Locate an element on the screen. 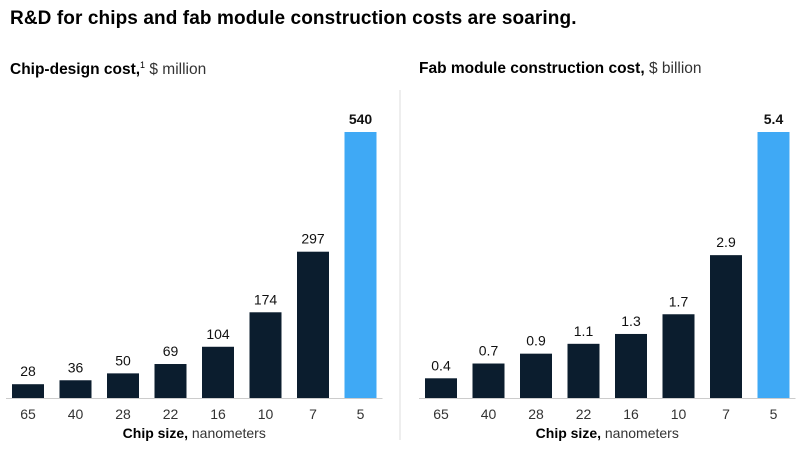  left-tick-label: 16 is located at coordinates (218, 414).